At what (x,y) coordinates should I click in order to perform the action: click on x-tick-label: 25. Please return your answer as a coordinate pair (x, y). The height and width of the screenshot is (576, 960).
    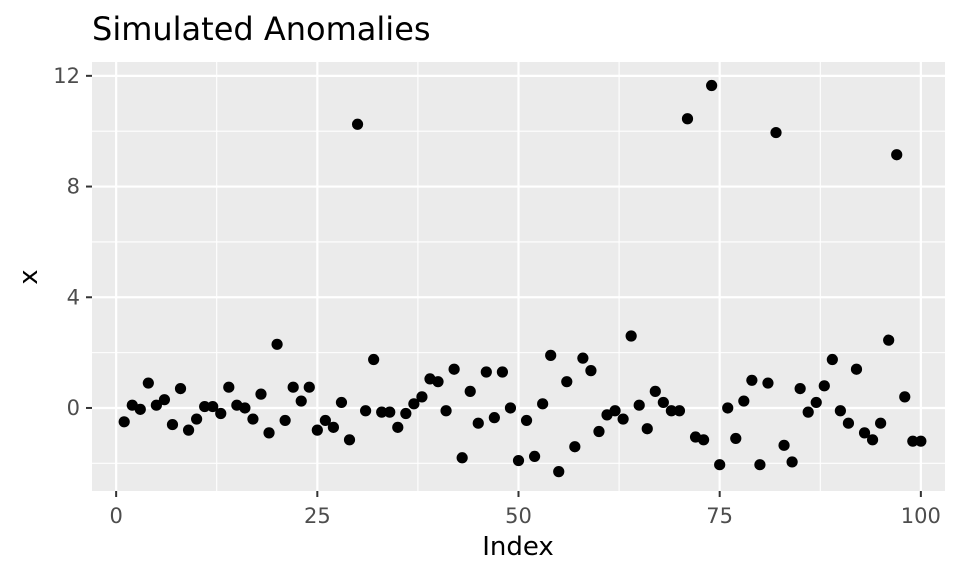
    Looking at the image, I should click on (317, 516).